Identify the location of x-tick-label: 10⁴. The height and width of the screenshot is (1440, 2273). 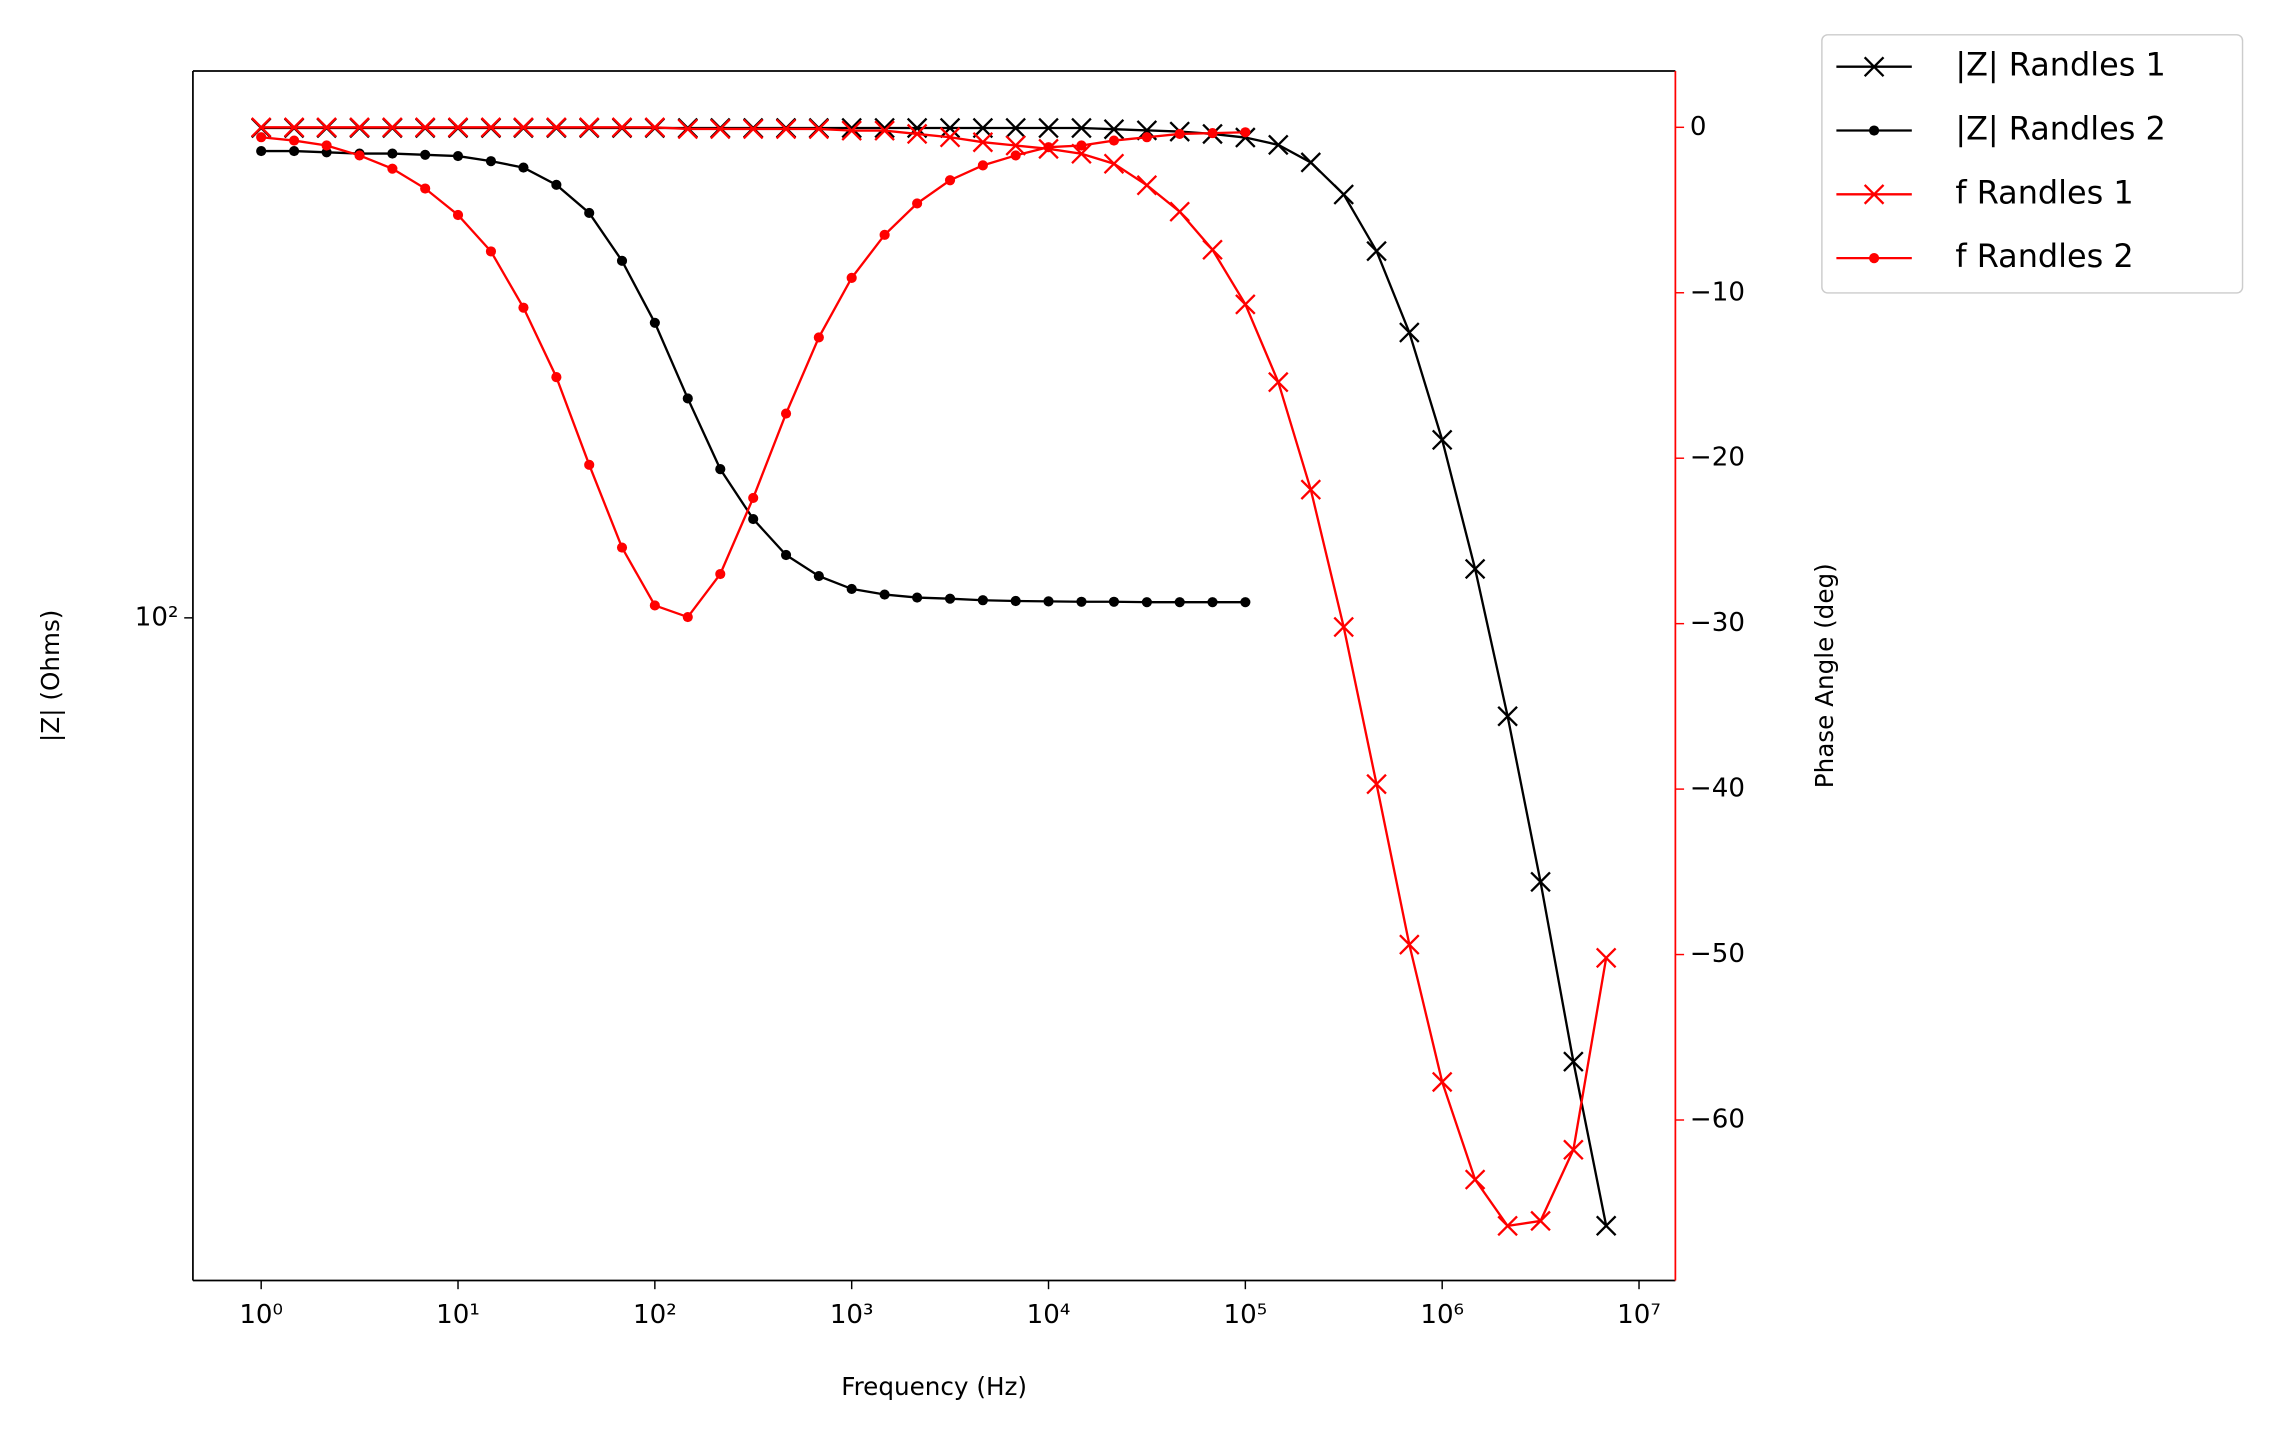
(1049, 1315).